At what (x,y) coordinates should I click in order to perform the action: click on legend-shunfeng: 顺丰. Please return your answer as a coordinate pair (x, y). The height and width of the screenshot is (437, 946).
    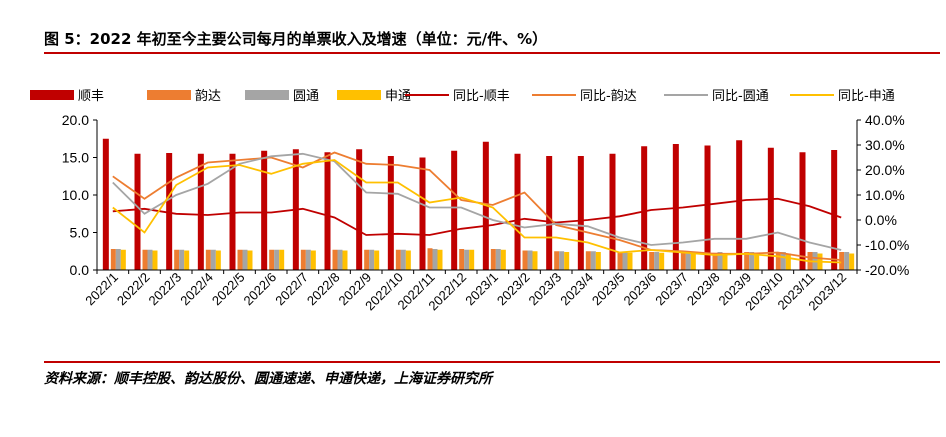
    Looking at the image, I should click on (67, 96).